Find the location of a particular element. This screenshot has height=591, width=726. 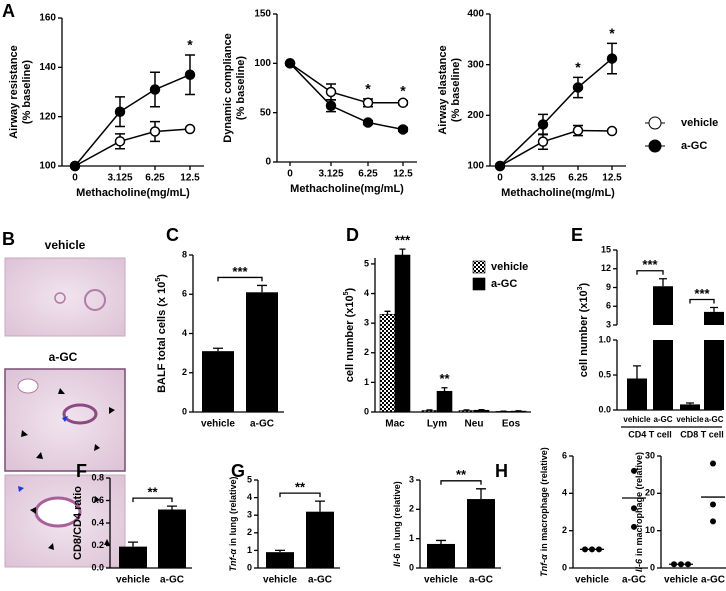

panel-letter: G is located at coordinates (238, 471).